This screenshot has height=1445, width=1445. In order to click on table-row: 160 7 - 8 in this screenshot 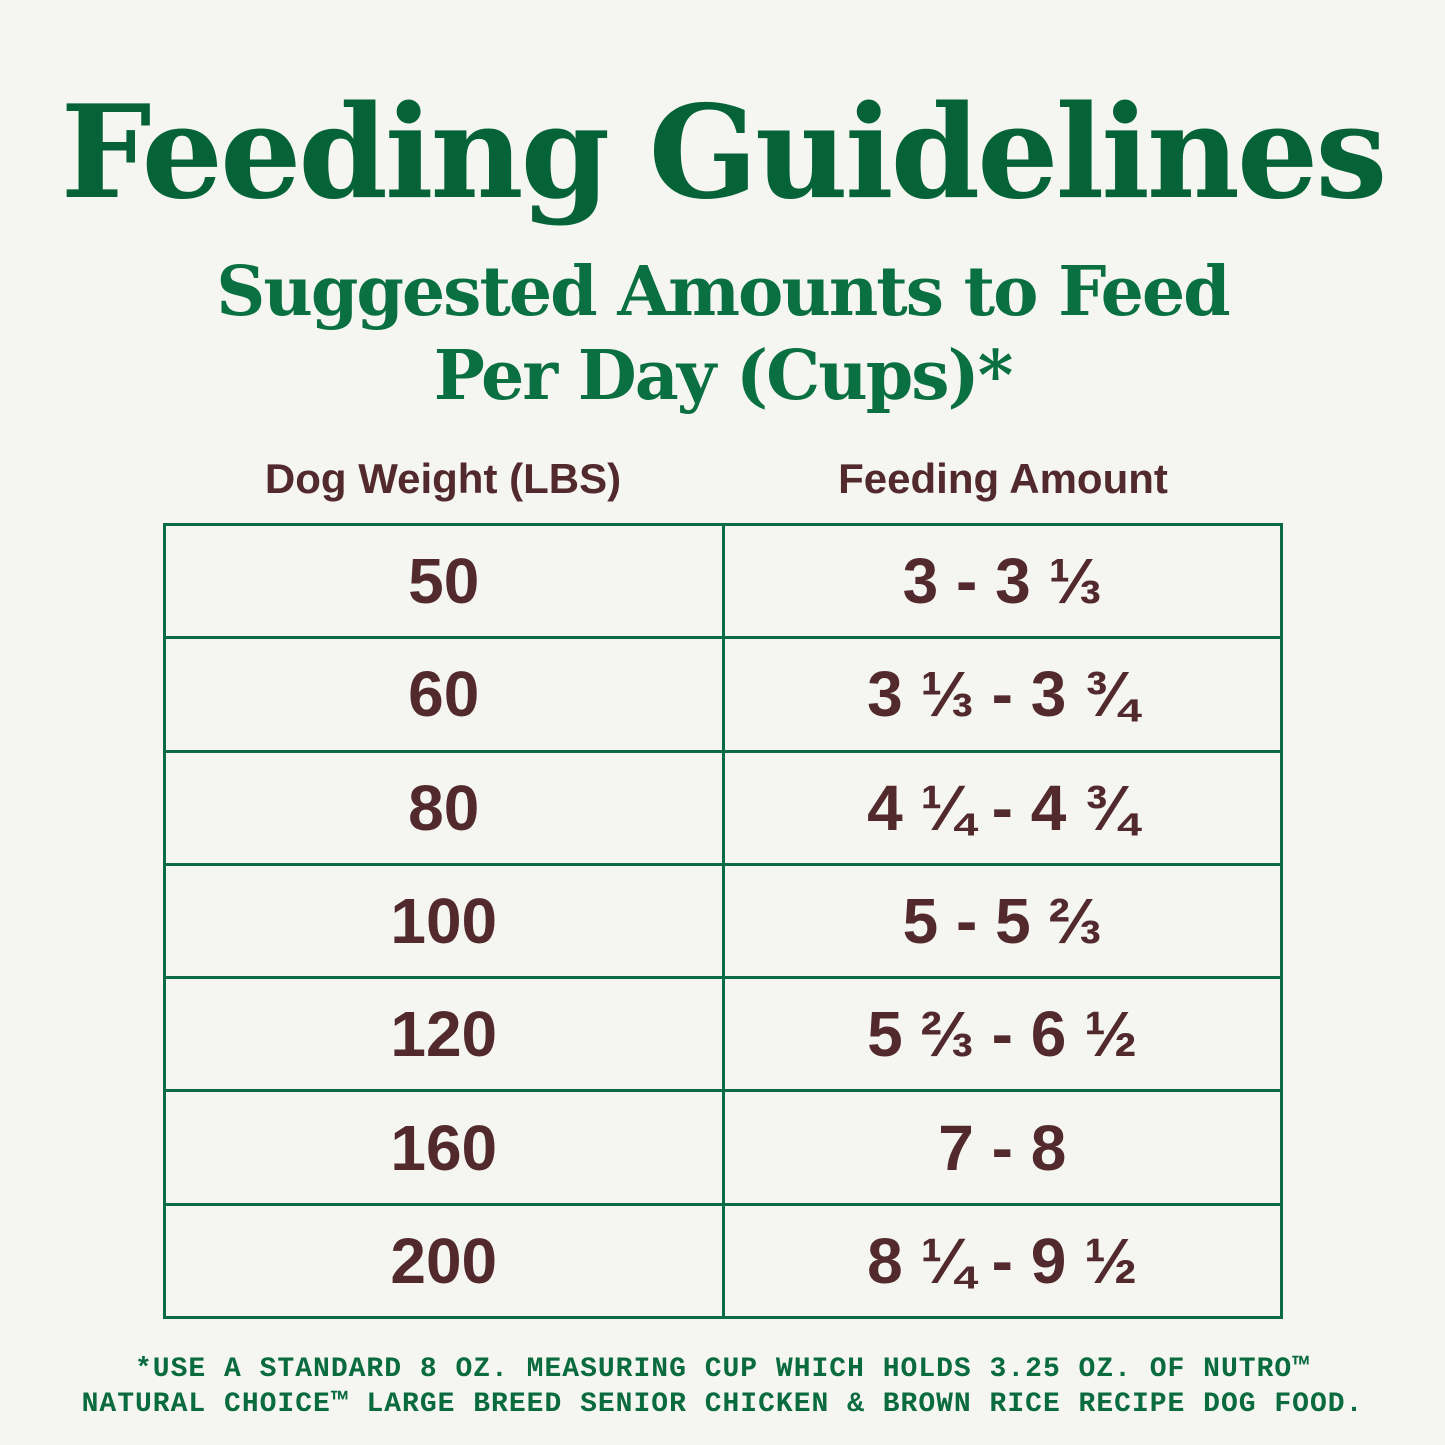, I will do `click(723, 1147)`.